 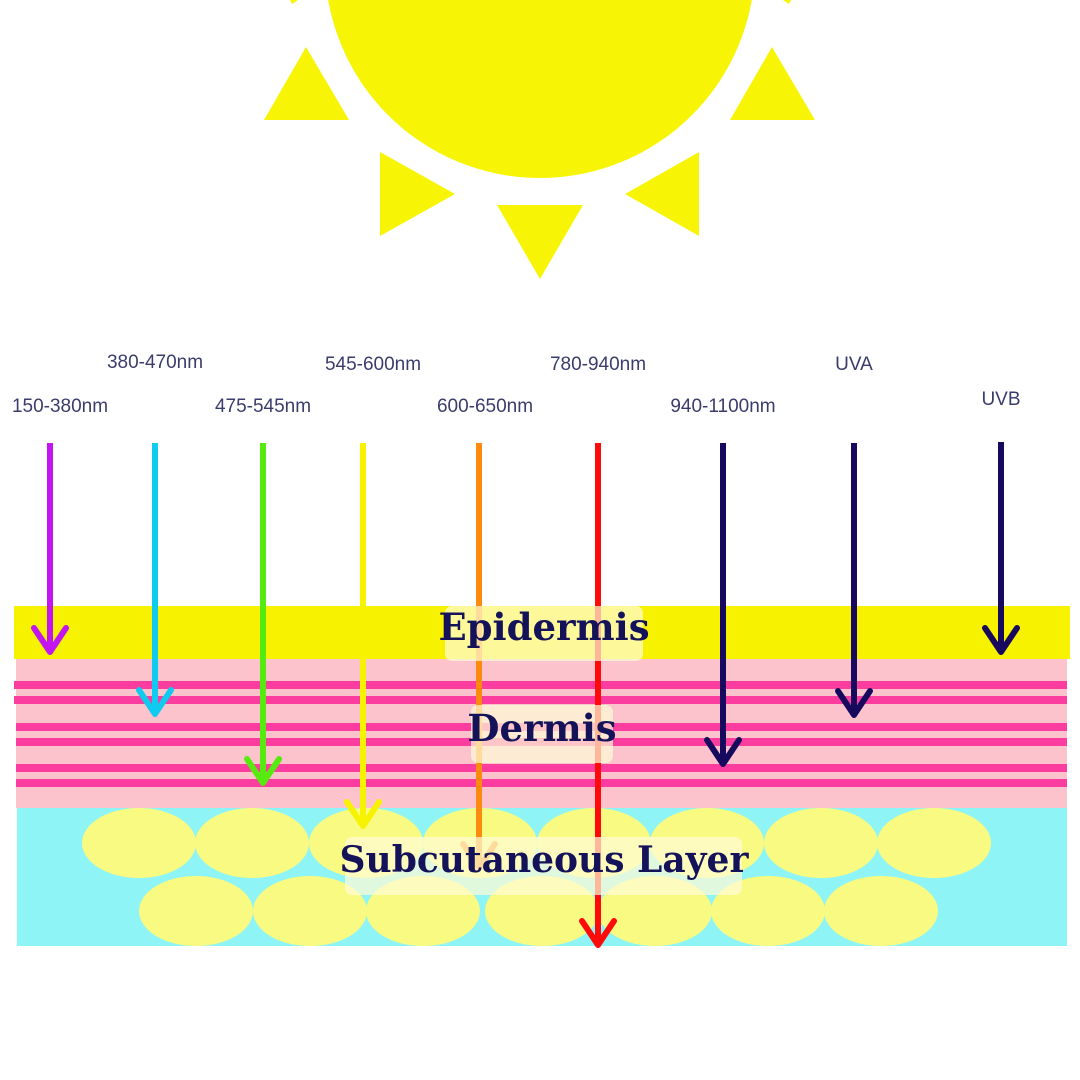 I want to click on wavelength-label: 380-470nm, so click(x=155, y=362).